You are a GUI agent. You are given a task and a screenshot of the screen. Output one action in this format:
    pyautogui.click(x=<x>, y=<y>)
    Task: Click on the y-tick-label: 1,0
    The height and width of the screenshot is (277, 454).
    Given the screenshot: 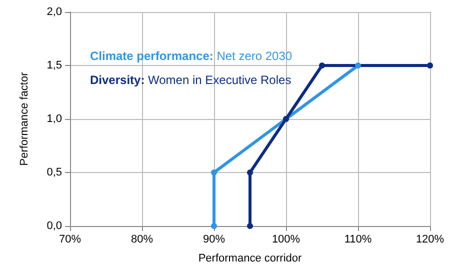 What is the action you would take?
    pyautogui.click(x=54, y=119)
    